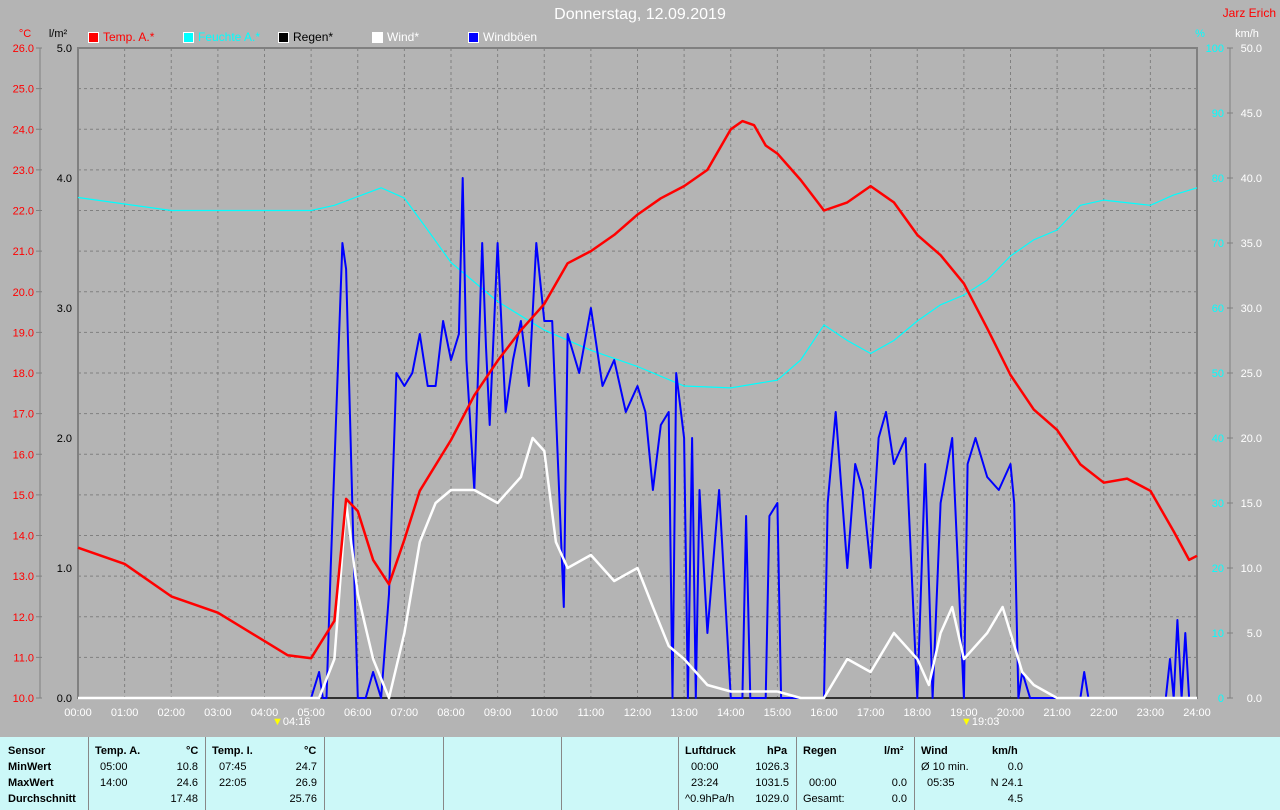 Image resolution: width=1280 pixels, height=810 pixels. Describe the element at coordinates (1200, 34) in the screenshot. I see `humidity-unit: %` at that location.